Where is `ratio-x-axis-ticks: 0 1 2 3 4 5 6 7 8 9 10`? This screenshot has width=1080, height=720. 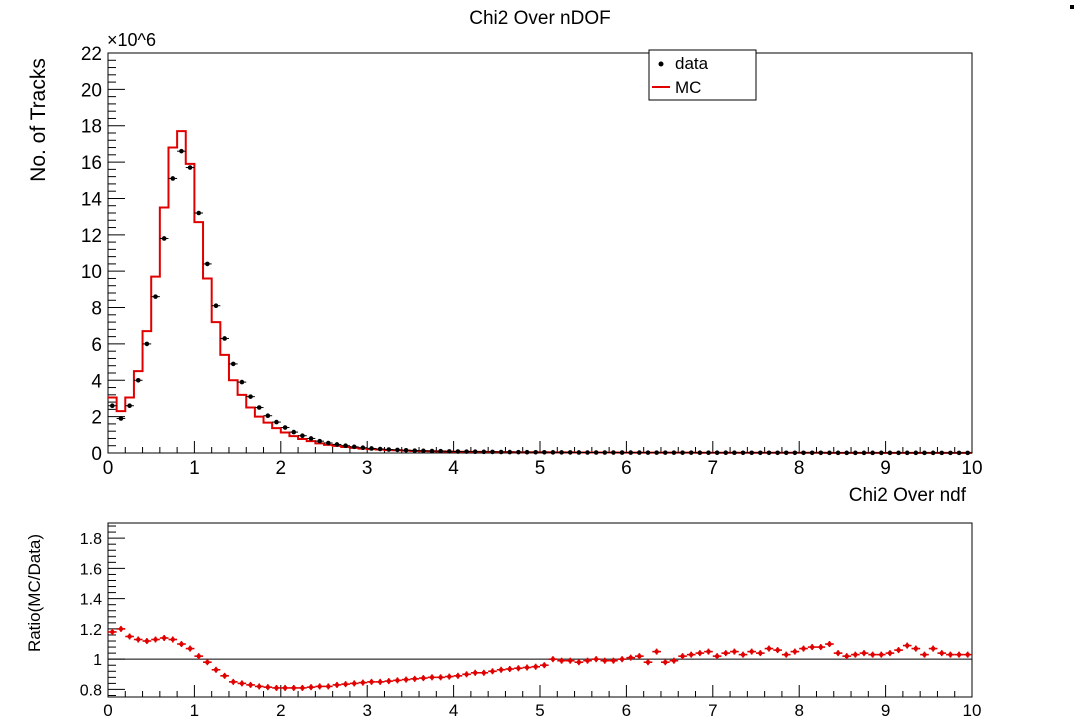 ratio-x-axis-ticks: 0 1 2 3 4 5 6 7 8 9 10 is located at coordinates (542, 702).